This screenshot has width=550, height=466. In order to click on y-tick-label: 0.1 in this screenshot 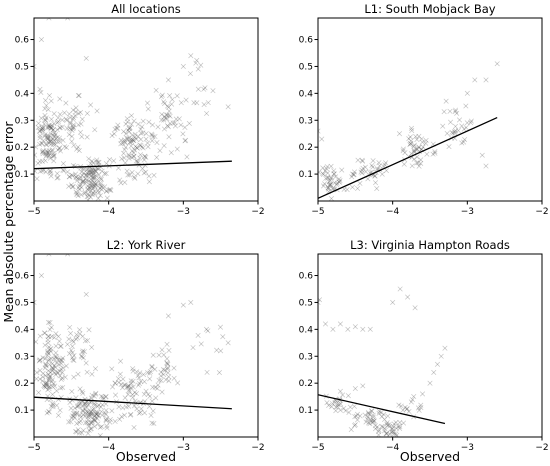, I will do `click(306, 411)`.